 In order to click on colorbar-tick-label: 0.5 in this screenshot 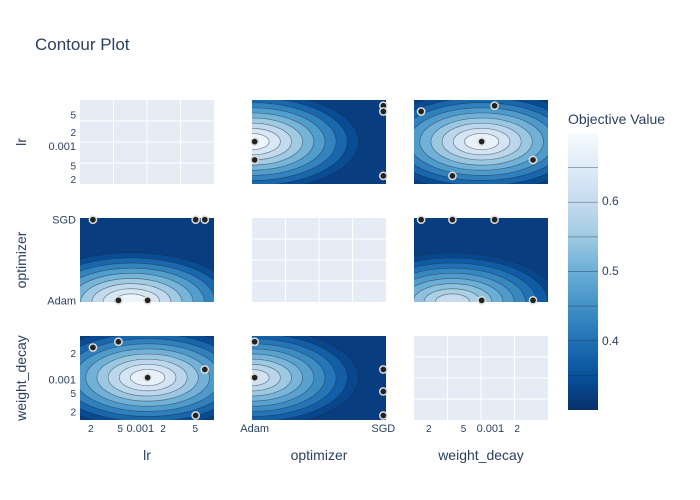, I will do `click(610, 271)`.